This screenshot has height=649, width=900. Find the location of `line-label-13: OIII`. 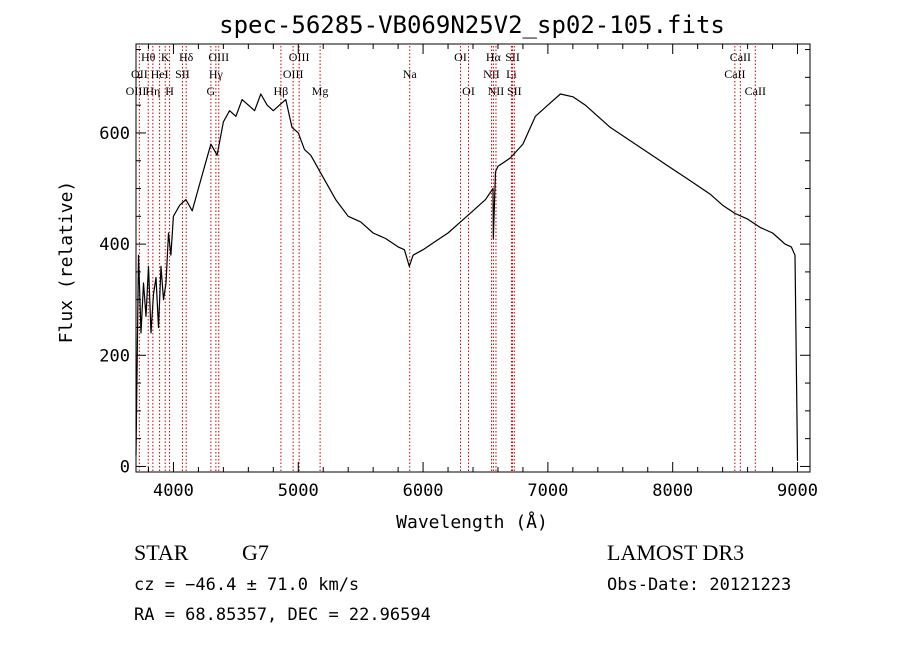

line-label-13: OIII is located at coordinates (293, 74).